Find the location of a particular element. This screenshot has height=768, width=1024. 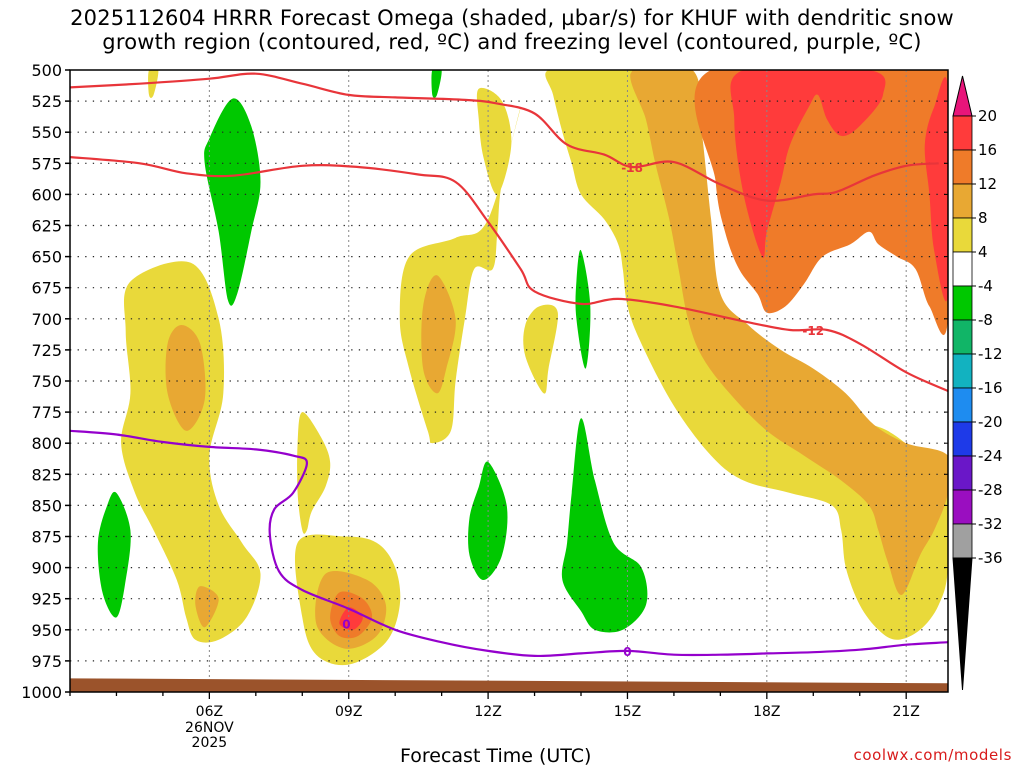

ytick-label-625: 625 is located at coordinates (46, 226).